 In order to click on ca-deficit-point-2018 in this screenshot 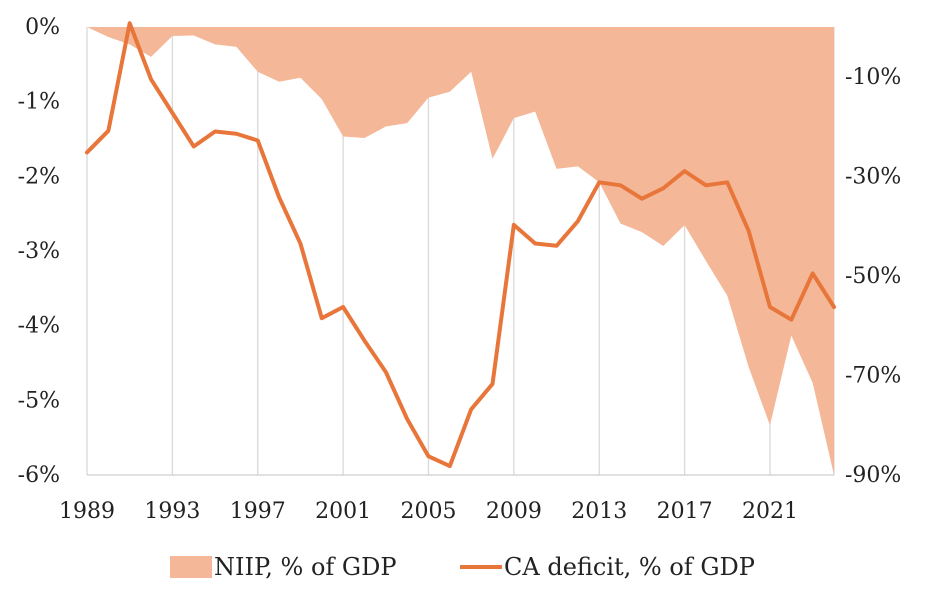, I will do `click(706, 185)`.